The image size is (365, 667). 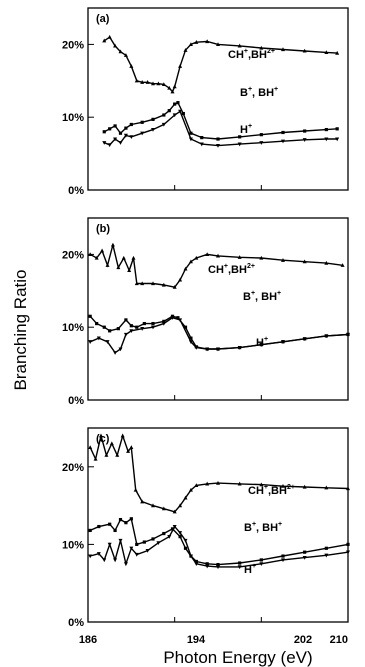 What do you see at coordinates (88, 640) in the screenshot?
I see `x-tick-label: 186` at bounding box center [88, 640].